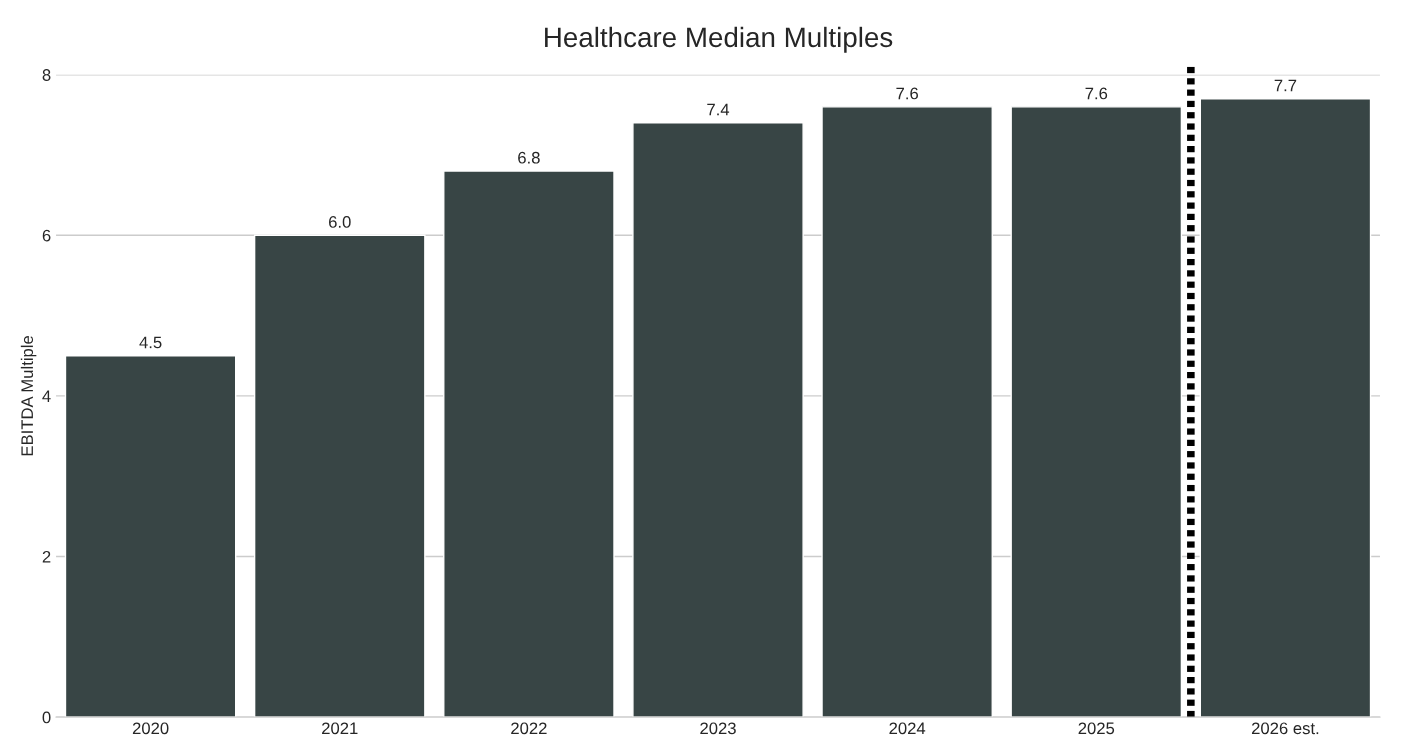  I want to click on y-tick-label: 0, so click(46, 717).